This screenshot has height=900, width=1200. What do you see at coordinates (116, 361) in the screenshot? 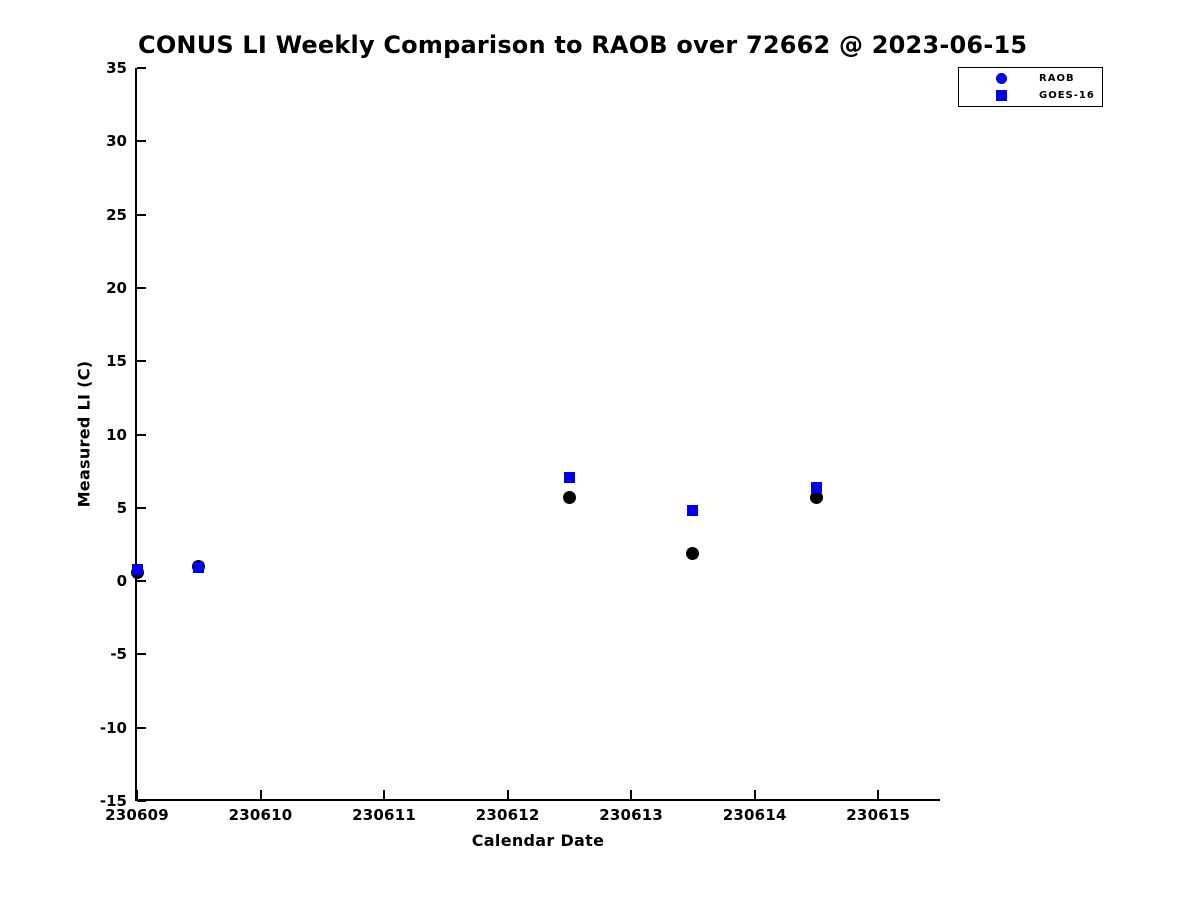
I see `y-tick-label: 15` at bounding box center [116, 361].